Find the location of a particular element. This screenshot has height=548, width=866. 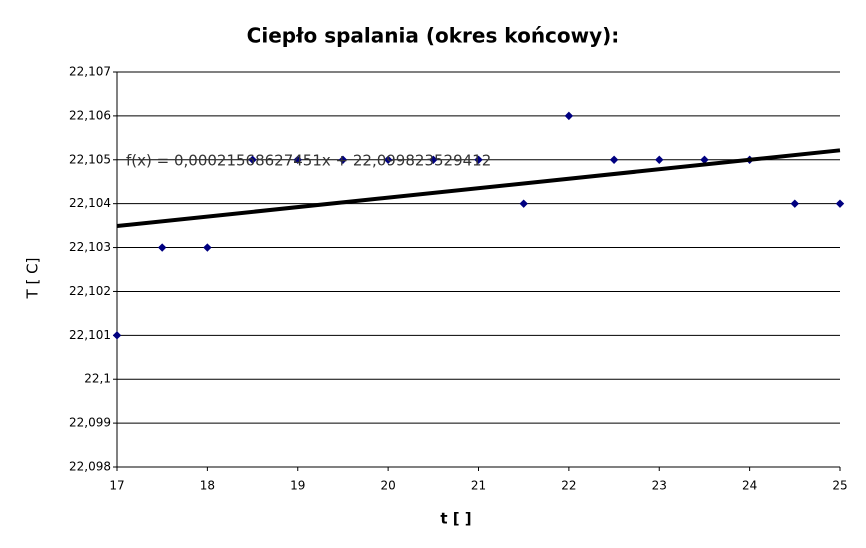

x-tick-label: 20 is located at coordinates (387, 486).